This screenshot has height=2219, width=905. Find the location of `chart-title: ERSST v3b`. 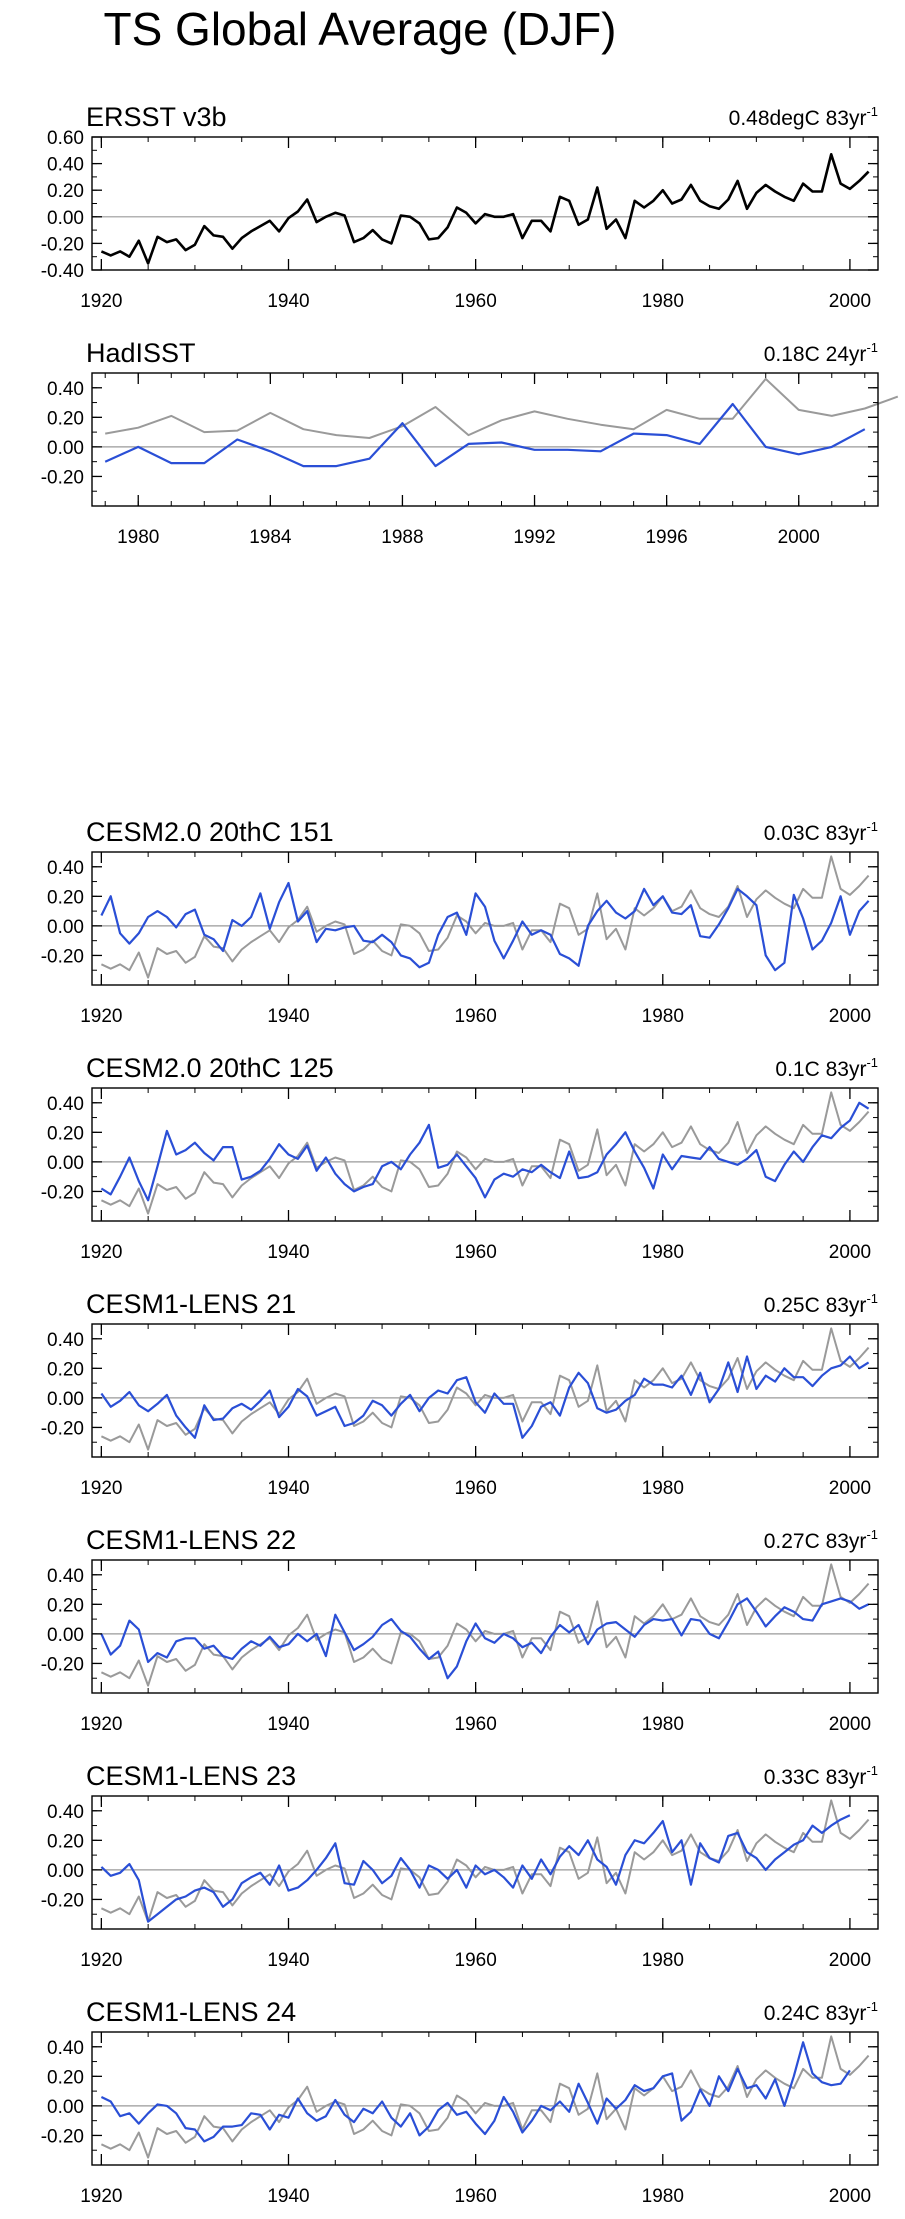

chart-title: ERSST v3b is located at coordinates (156, 117).